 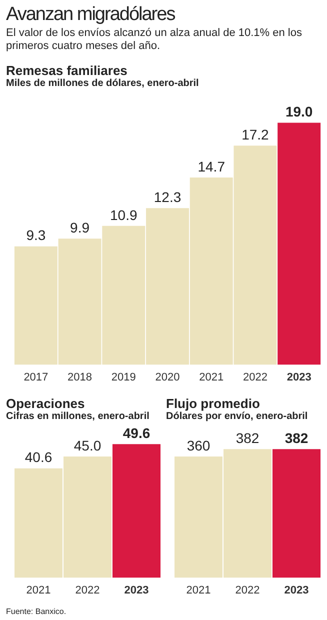 What do you see at coordinates (91, 15) in the screenshot?
I see `text: Avanzan migradólares` at bounding box center [91, 15].